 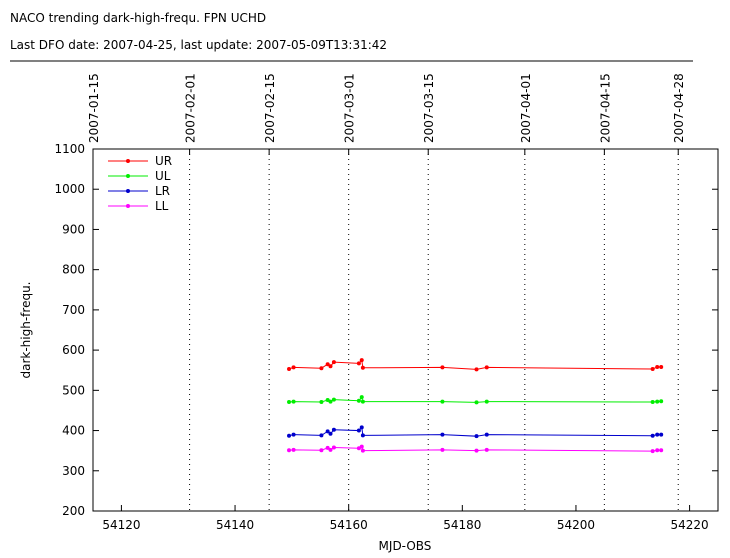 What do you see at coordinates (462, 525) in the screenshot?
I see `x-tick-label: 54180` at bounding box center [462, 525].